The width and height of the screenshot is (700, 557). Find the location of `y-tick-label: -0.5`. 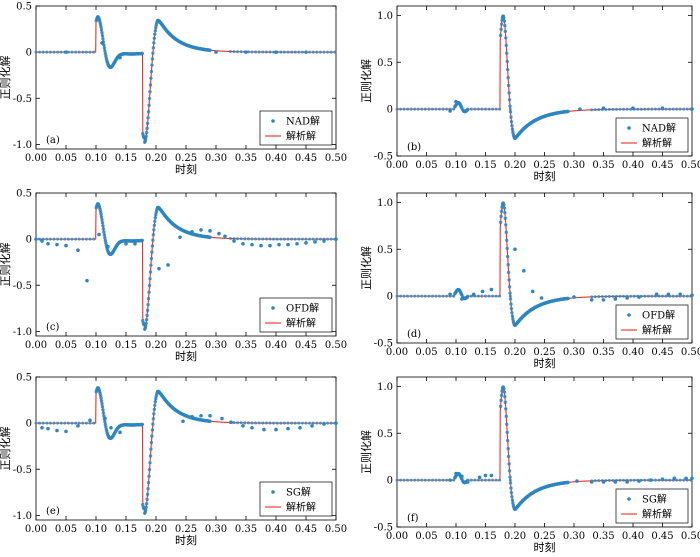

y-tick-label: -0.5 is located at coordinates (383, 157).